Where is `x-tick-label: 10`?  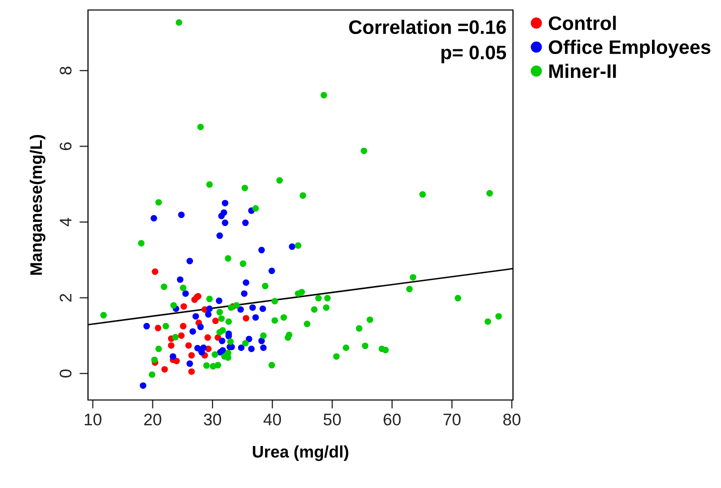
x-tick-label: 10 is located at coordinates (93, 420).